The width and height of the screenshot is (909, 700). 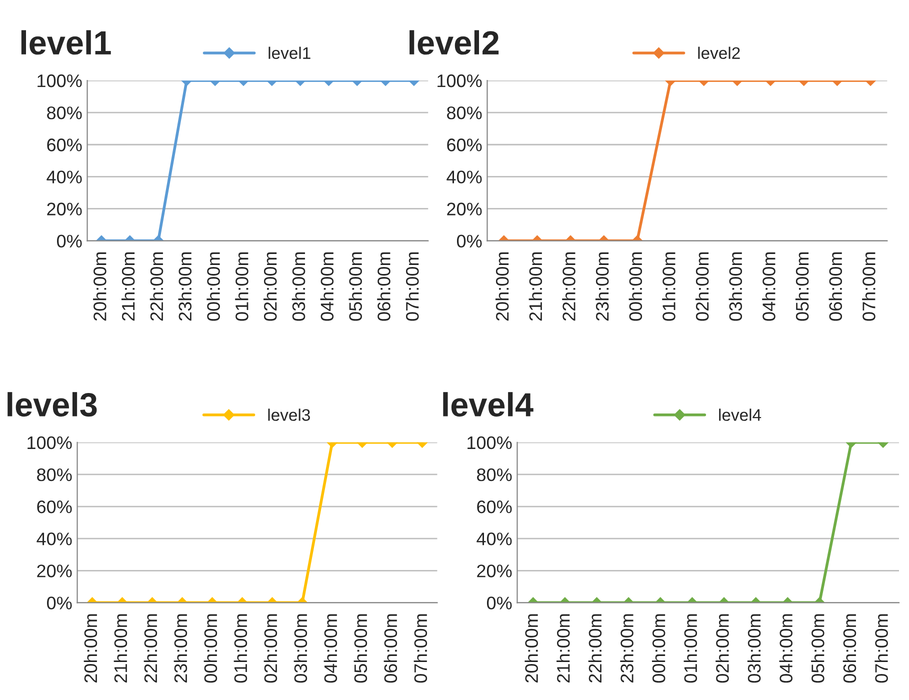 What do you see at coordinates (488, 404) in the screenshot?
I see `chart-title: level4` at bounding box center [488, 404].